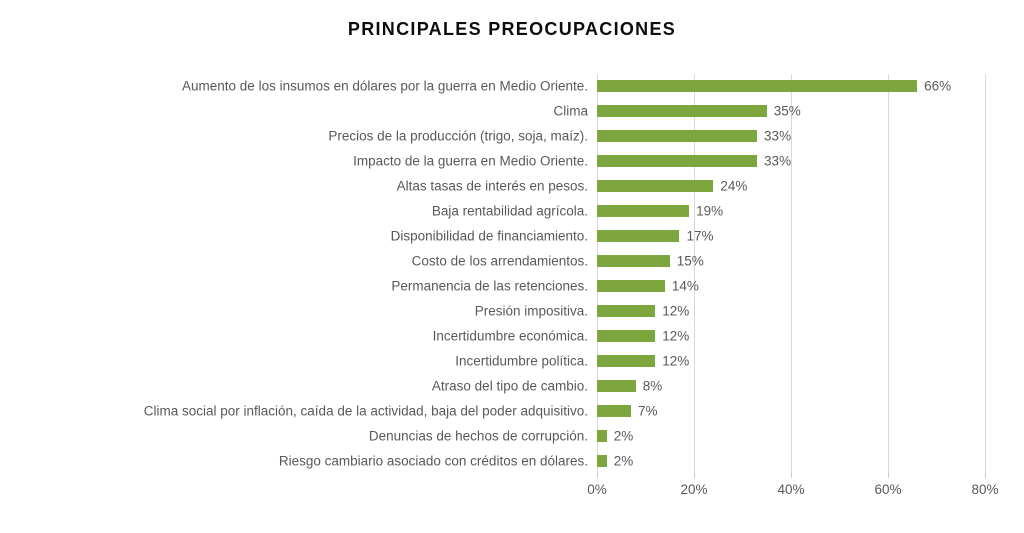 The width and height of the screenshot is (1024, 533). I want to click on bar-row: Baja rentabilidad agrícola. 19%, so click(708, 211).